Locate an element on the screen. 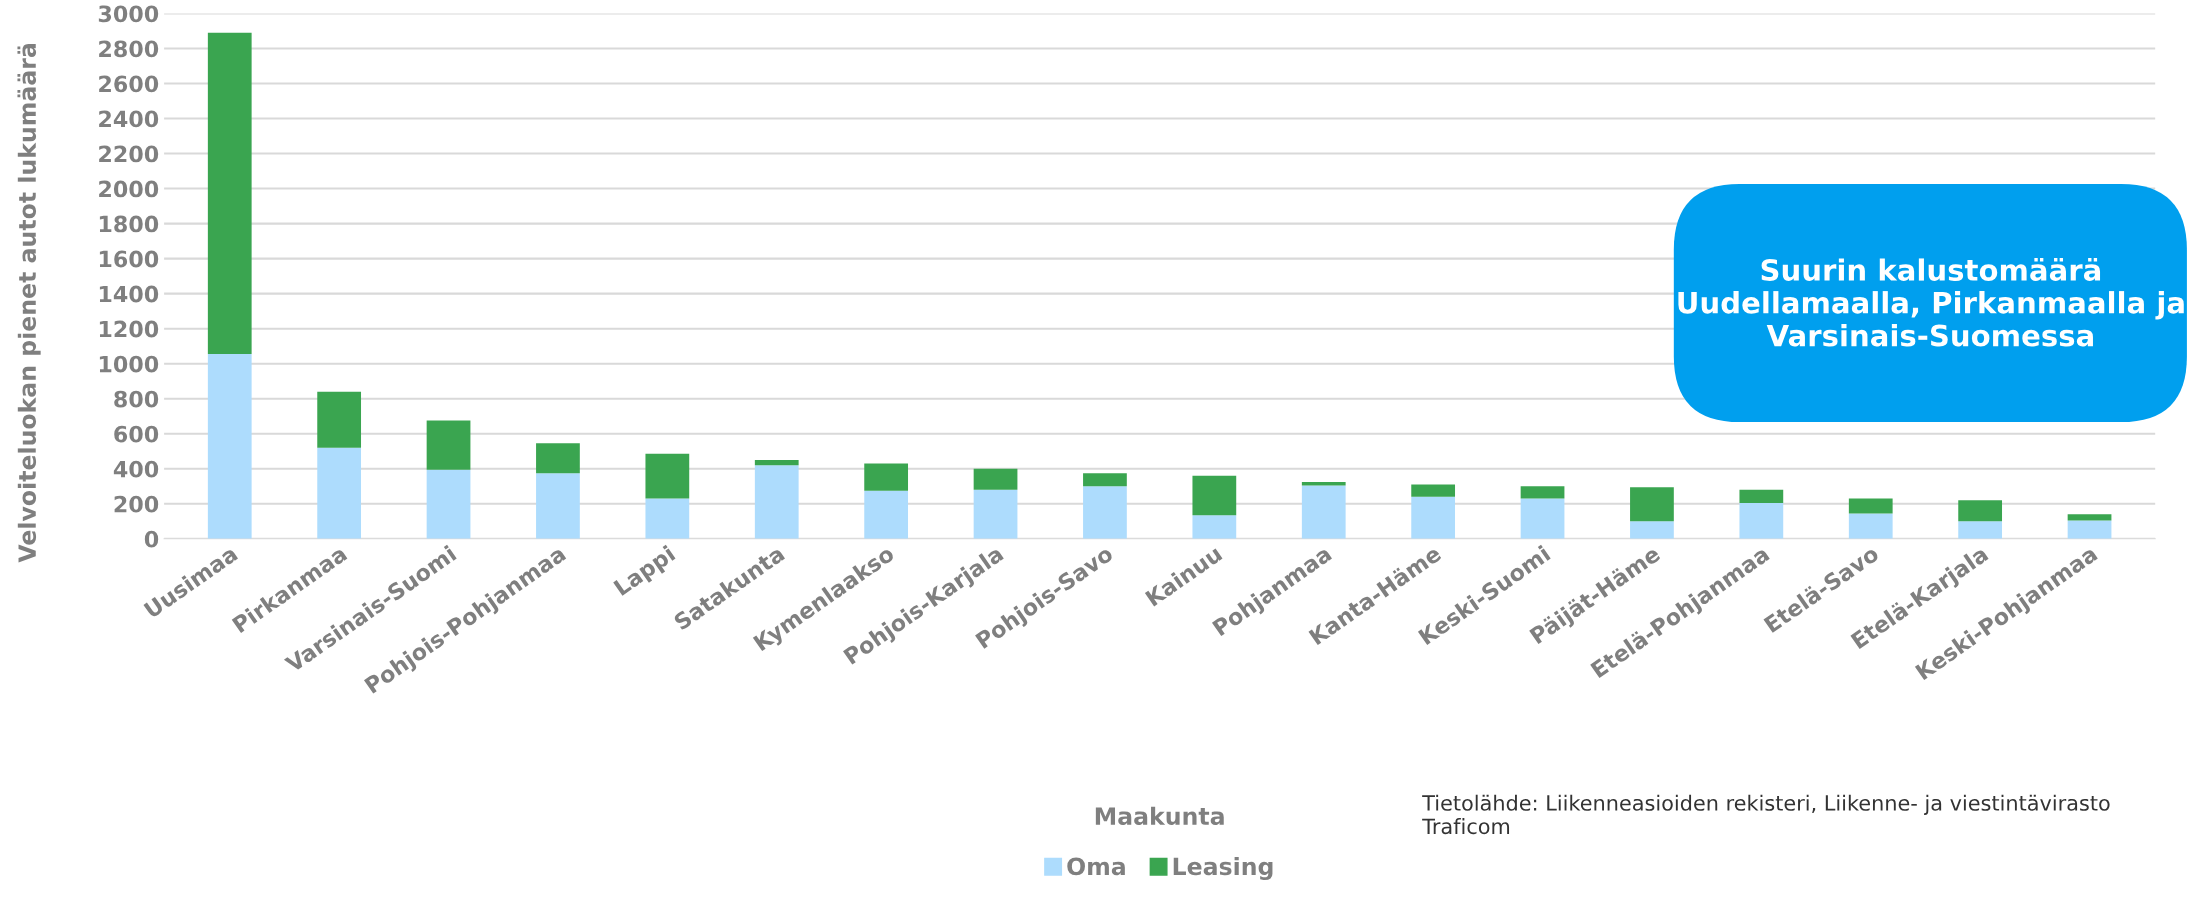  y-tick-label: 2000 is located at coordinates (129, 189).